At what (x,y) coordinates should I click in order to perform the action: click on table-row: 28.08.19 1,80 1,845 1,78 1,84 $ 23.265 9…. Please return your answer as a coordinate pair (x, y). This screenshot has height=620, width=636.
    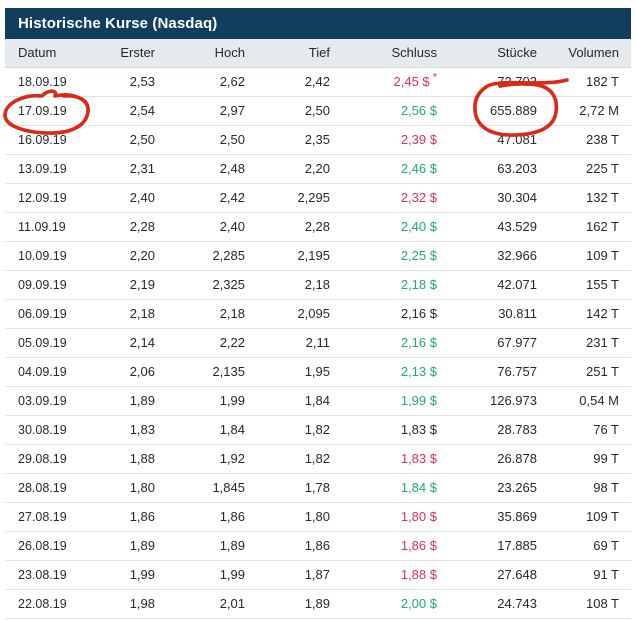
    Looking at the image, I should click on (318, 488).